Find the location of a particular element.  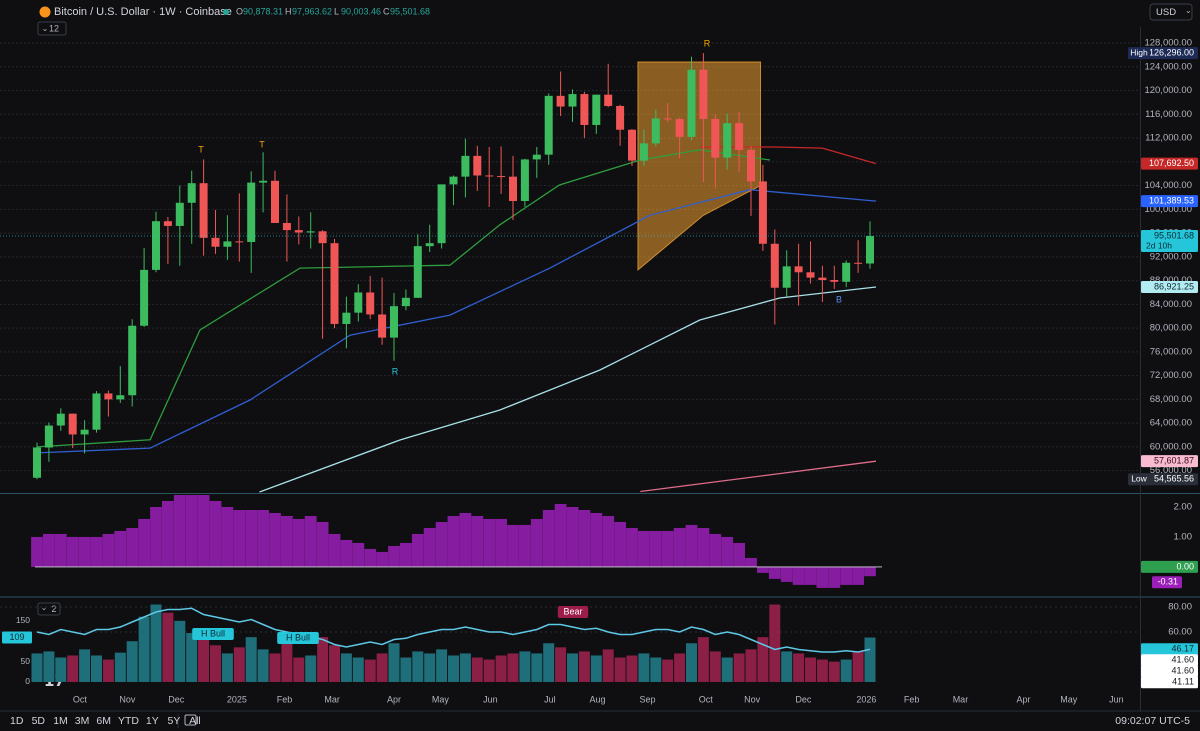

y-tick-label: 92,000.00 is located at coordinates (1171, 256).